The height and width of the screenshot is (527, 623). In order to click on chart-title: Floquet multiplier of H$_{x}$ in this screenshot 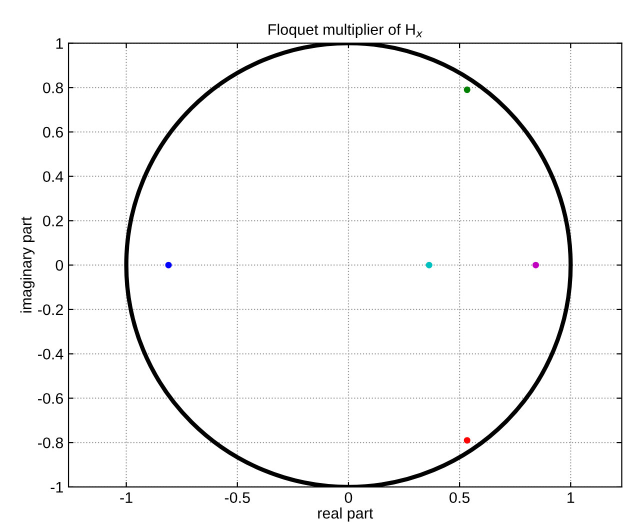, I will do `click(345, 31)`.